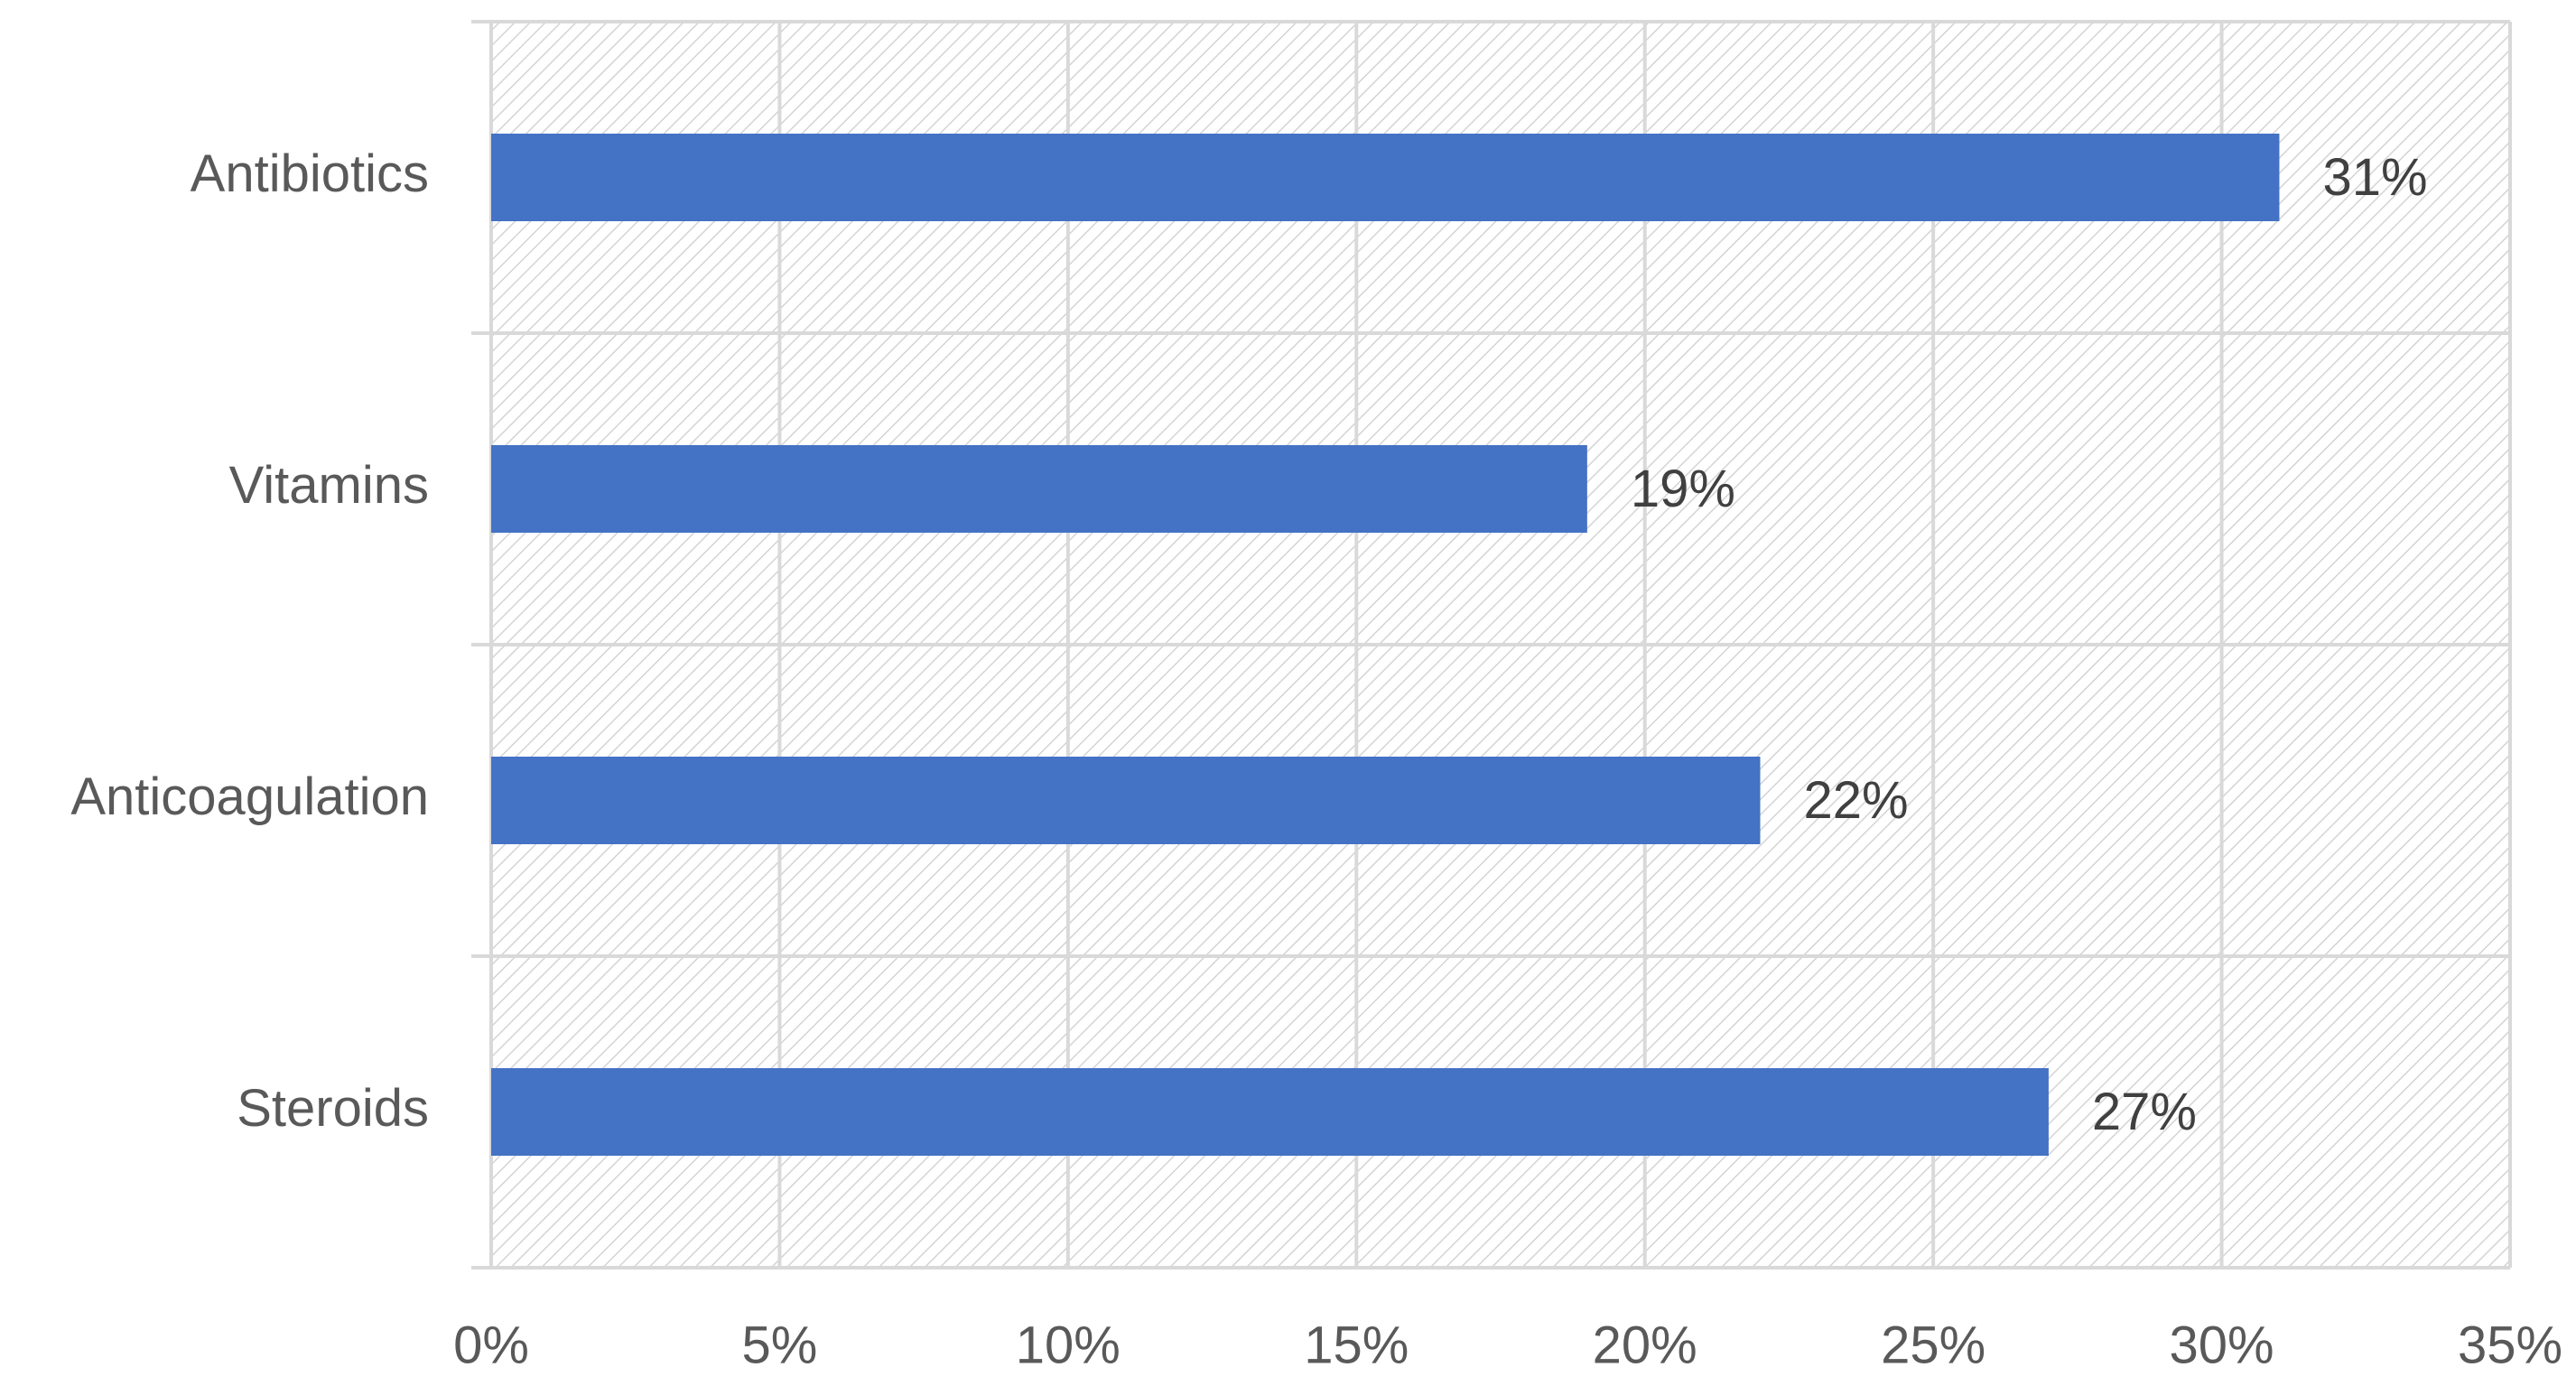  I want to click on x-tick-label: 10%, so click(1068, 1345).